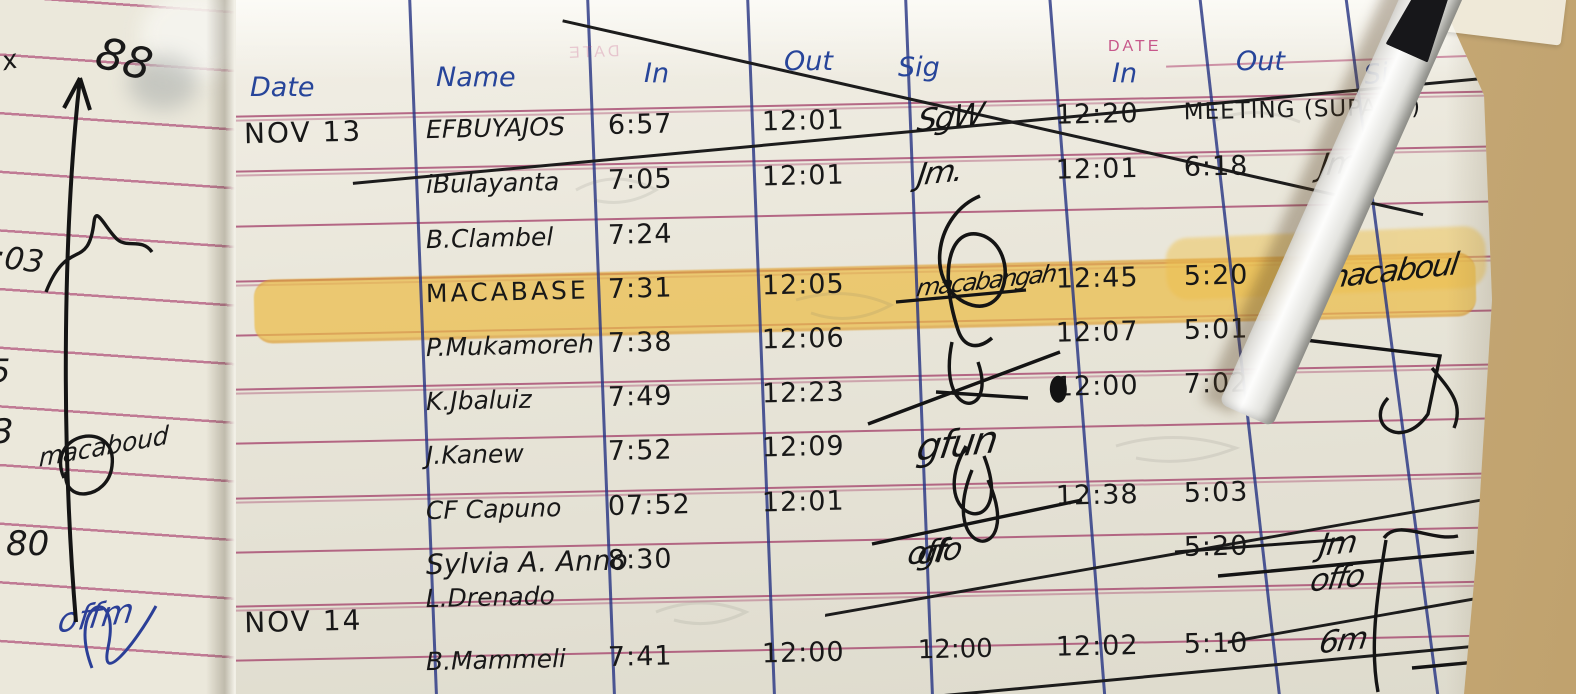 The height and width of the screenshot is (694, 1576). I want to click on cell-time-in: 7:24, so click(640, 234).